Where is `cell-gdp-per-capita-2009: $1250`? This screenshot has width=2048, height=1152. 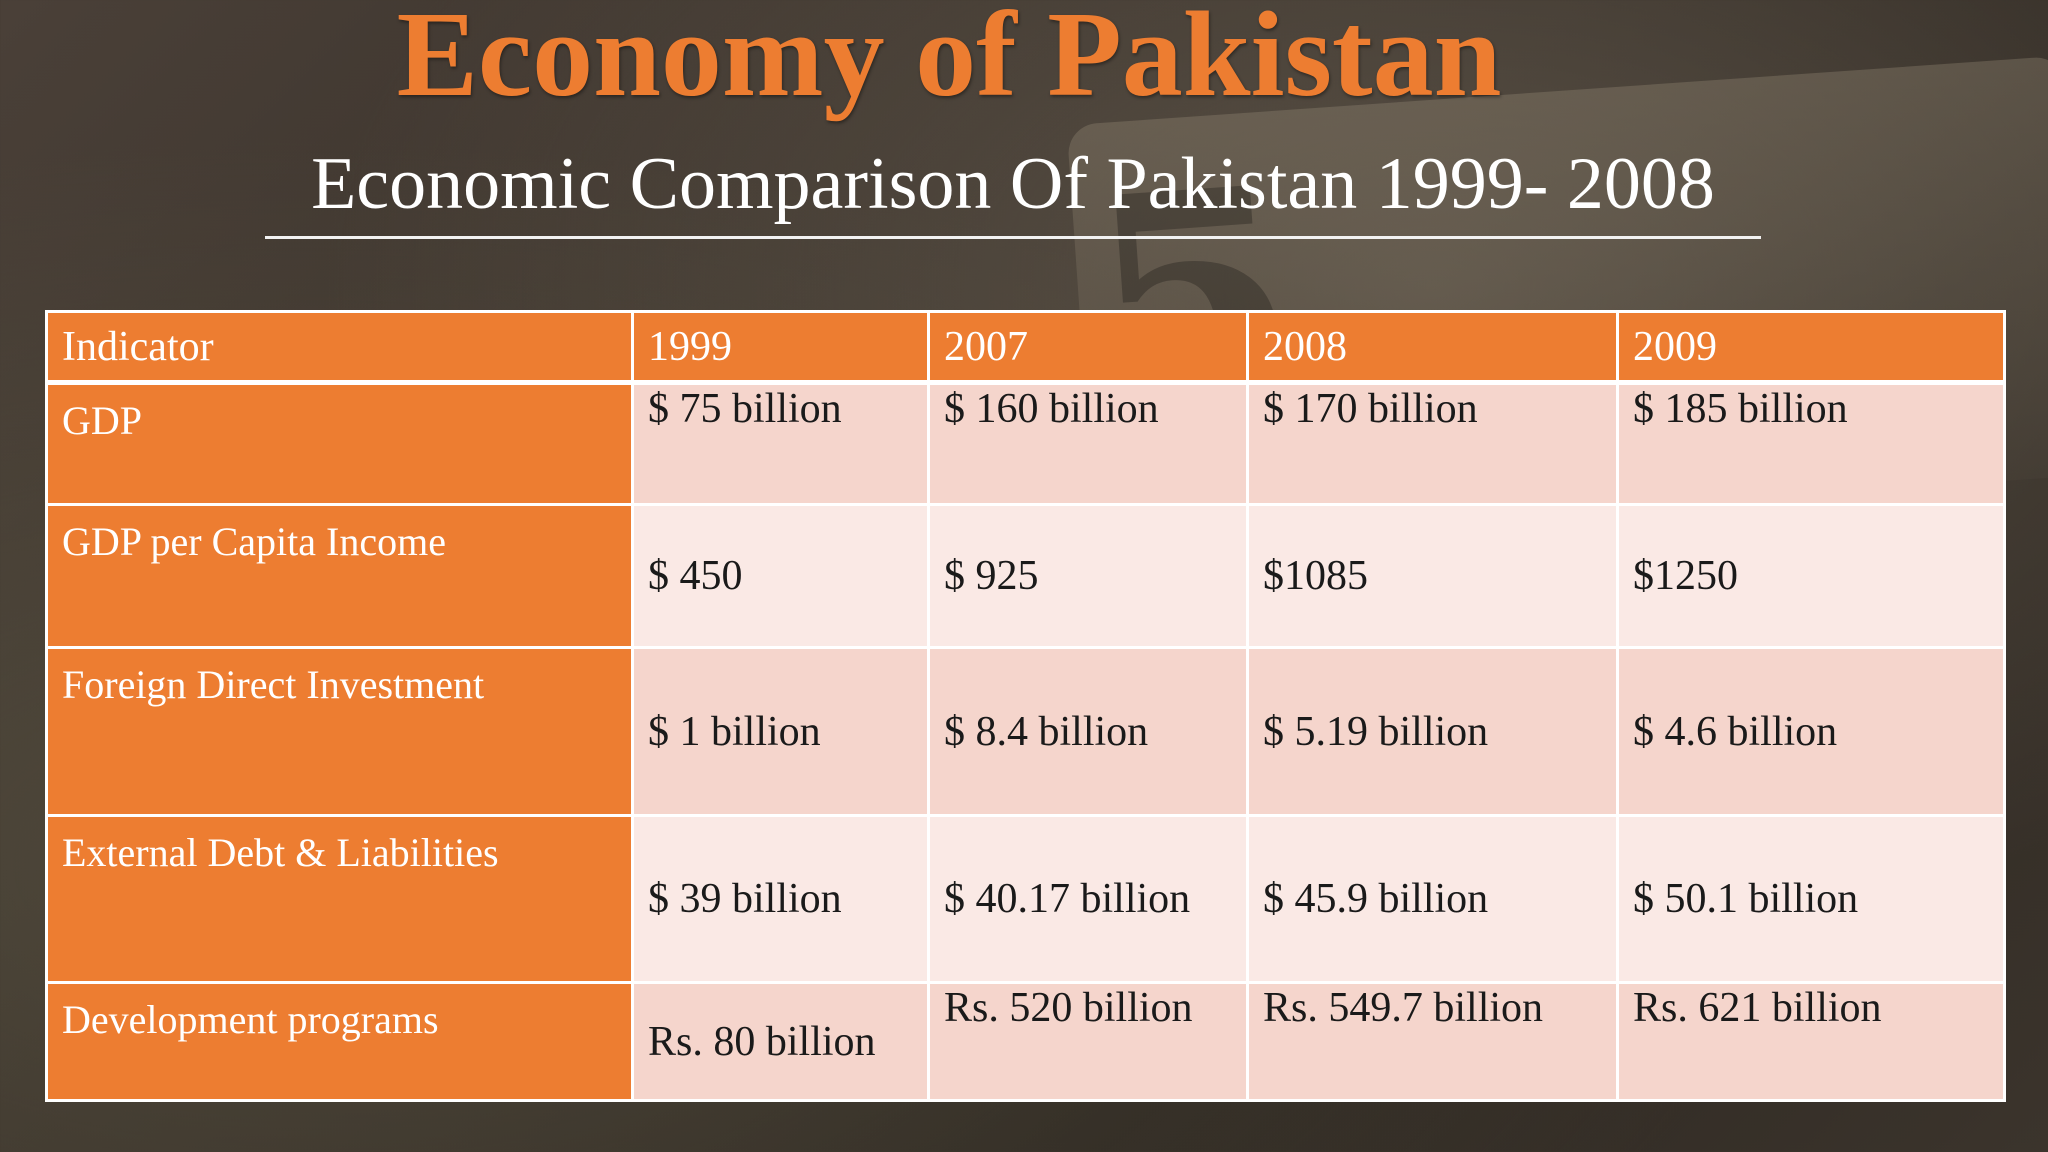 cell-gdp-per-capita-2009: $1250 is located at coordinates (1811, 576).